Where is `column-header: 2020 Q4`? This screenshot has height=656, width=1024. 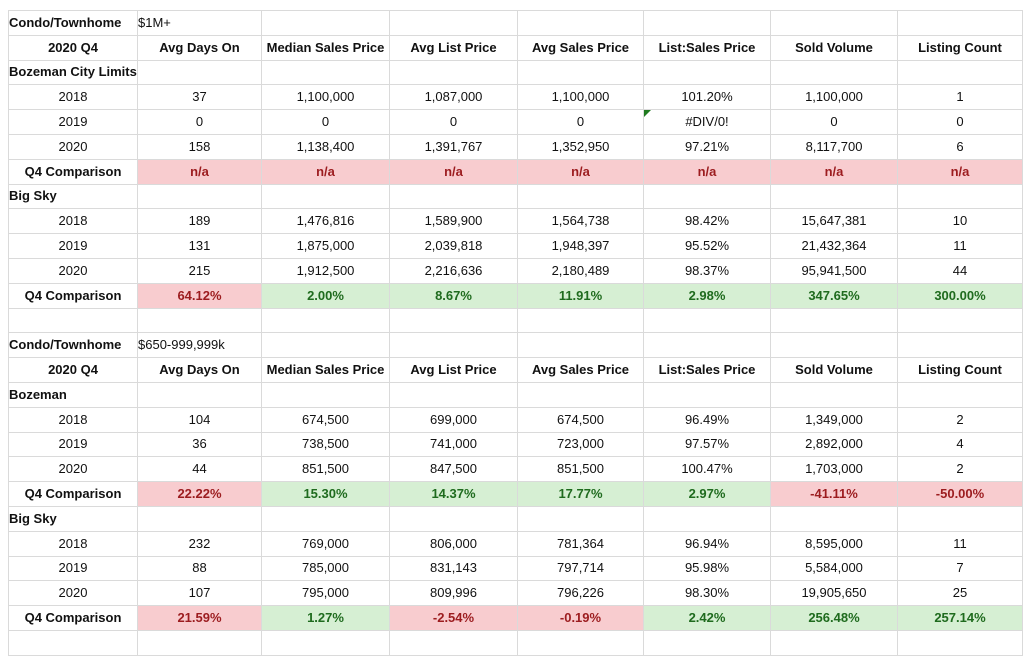 column-header: 2020 Q4 is located at coordinates (73, 47).